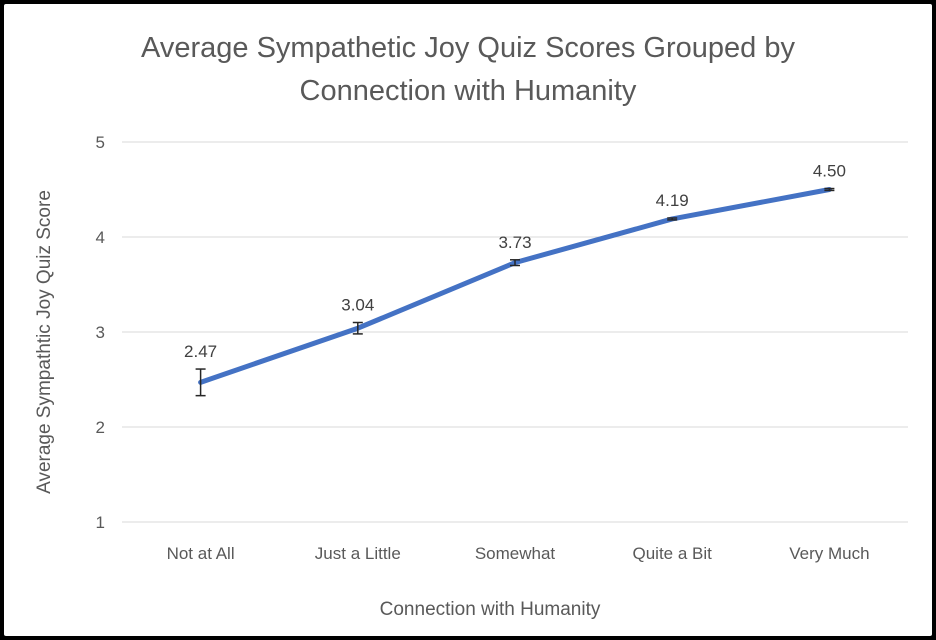 The image size is (936, 640). What do you see at coordinates (100, 427) in the screenshot?
I see `y-tick-label: 2` at bounding box center [100, 427].